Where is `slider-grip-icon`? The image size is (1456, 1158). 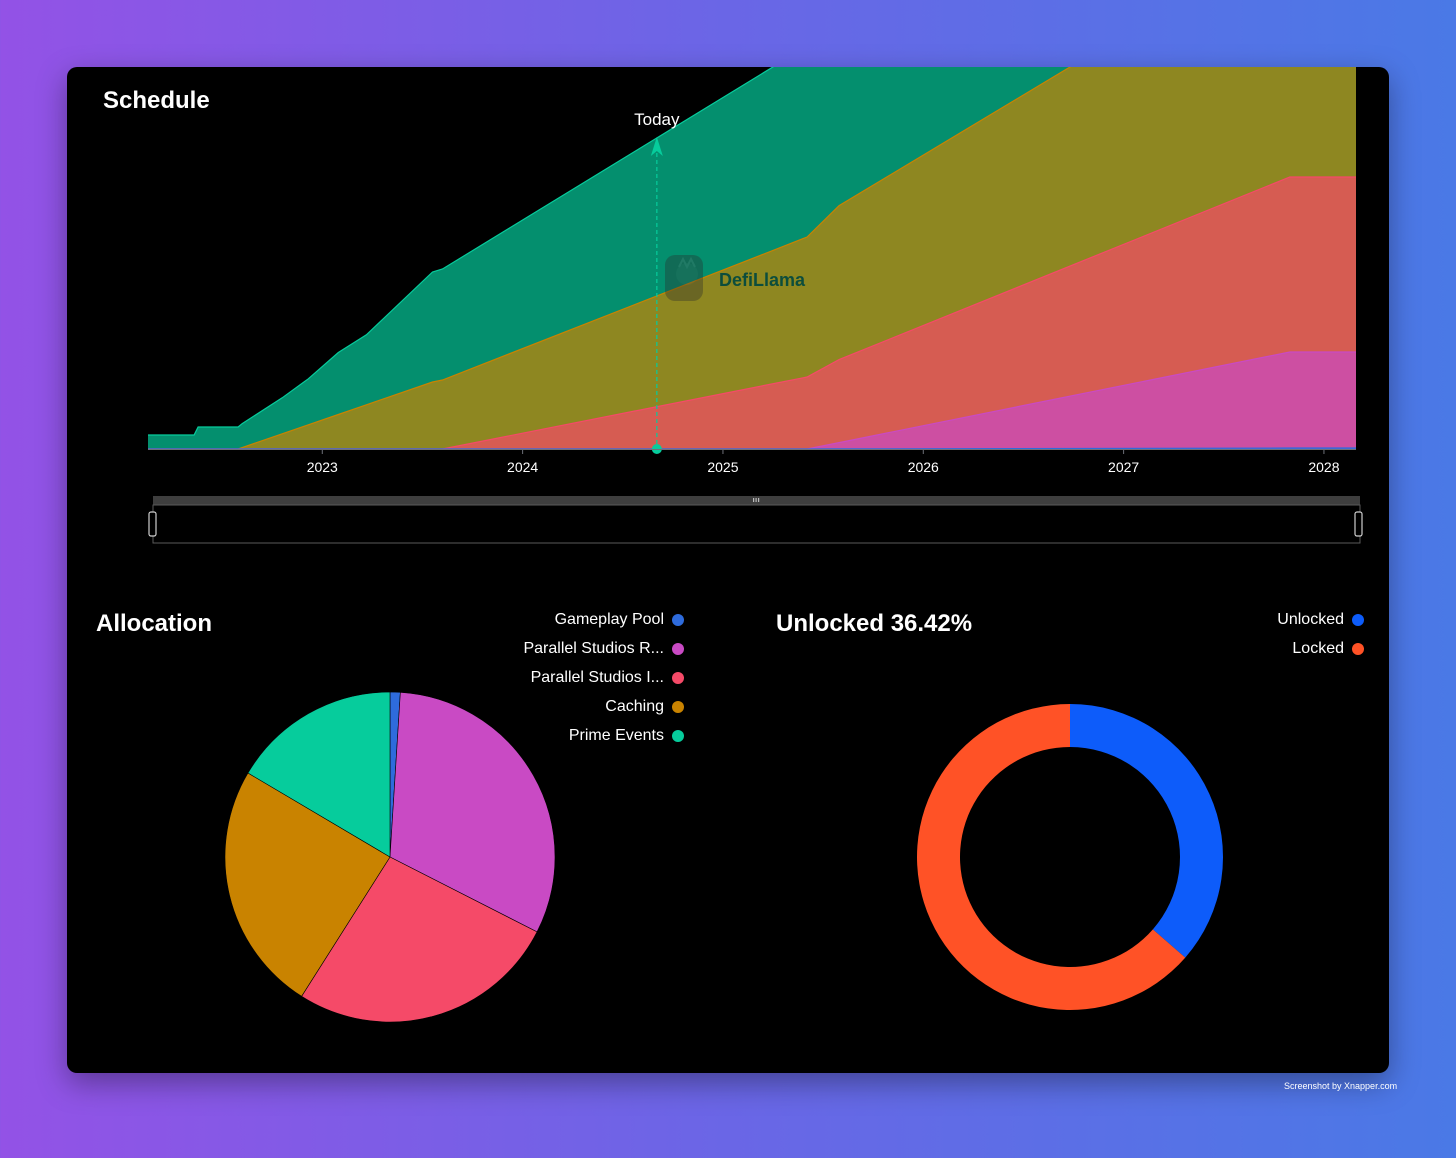
slider-grip-icon is located at coordinates (756, 500).